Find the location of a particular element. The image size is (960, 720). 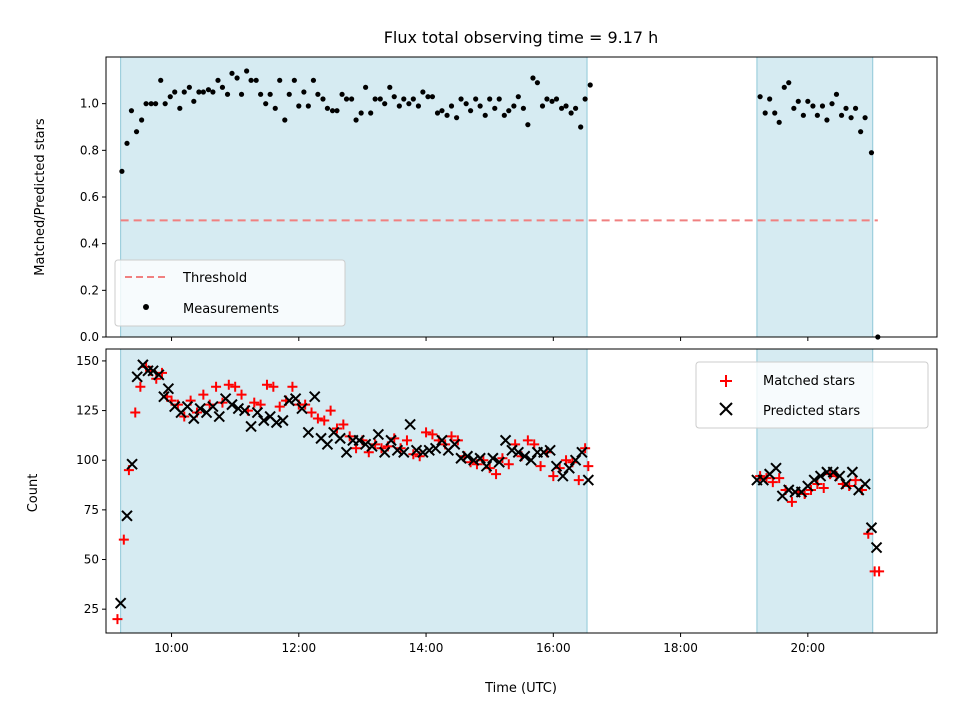

bottom-y-tick-label: 75 is located at coordinates (91, 510).